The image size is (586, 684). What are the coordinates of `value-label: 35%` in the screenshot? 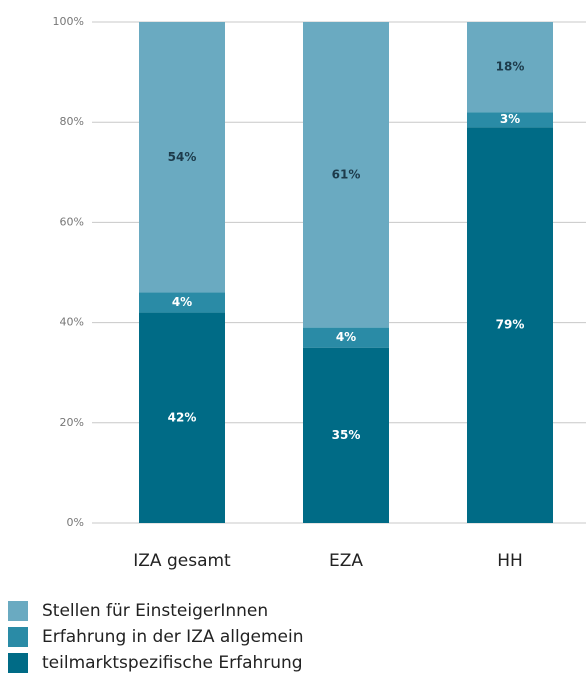 It's located at (346, 435).